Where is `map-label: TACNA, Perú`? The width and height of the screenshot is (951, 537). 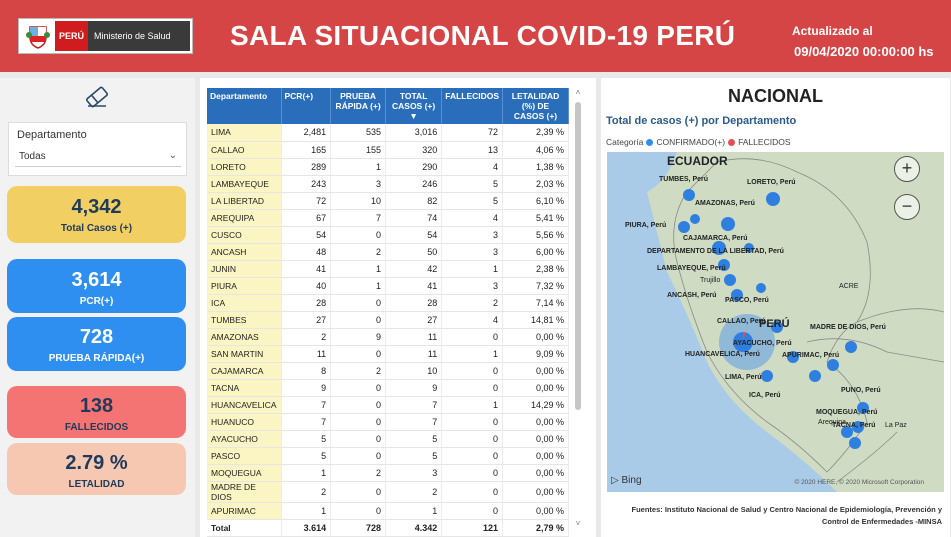 map-label: TACNA, Perú is located at coordinates (854, 425).